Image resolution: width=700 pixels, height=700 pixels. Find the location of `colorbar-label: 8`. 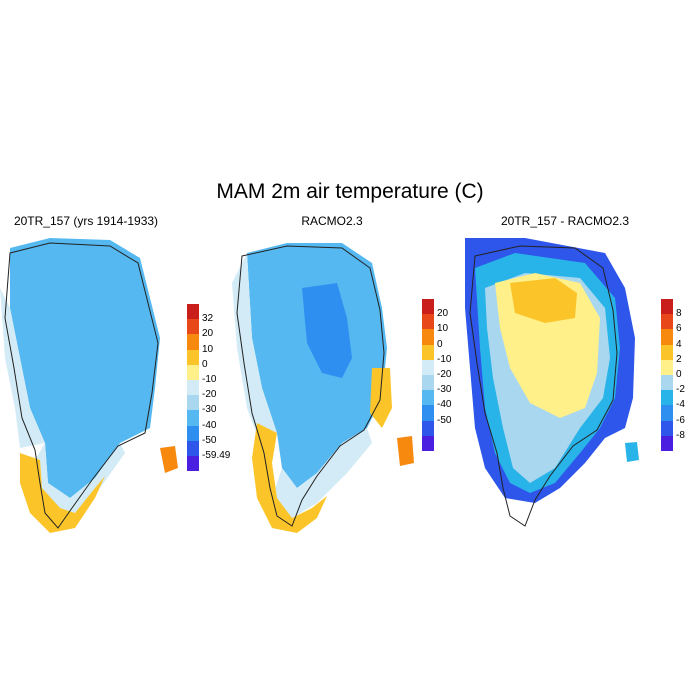

colorbar-label: 8 is located at coordinates (679, 314).